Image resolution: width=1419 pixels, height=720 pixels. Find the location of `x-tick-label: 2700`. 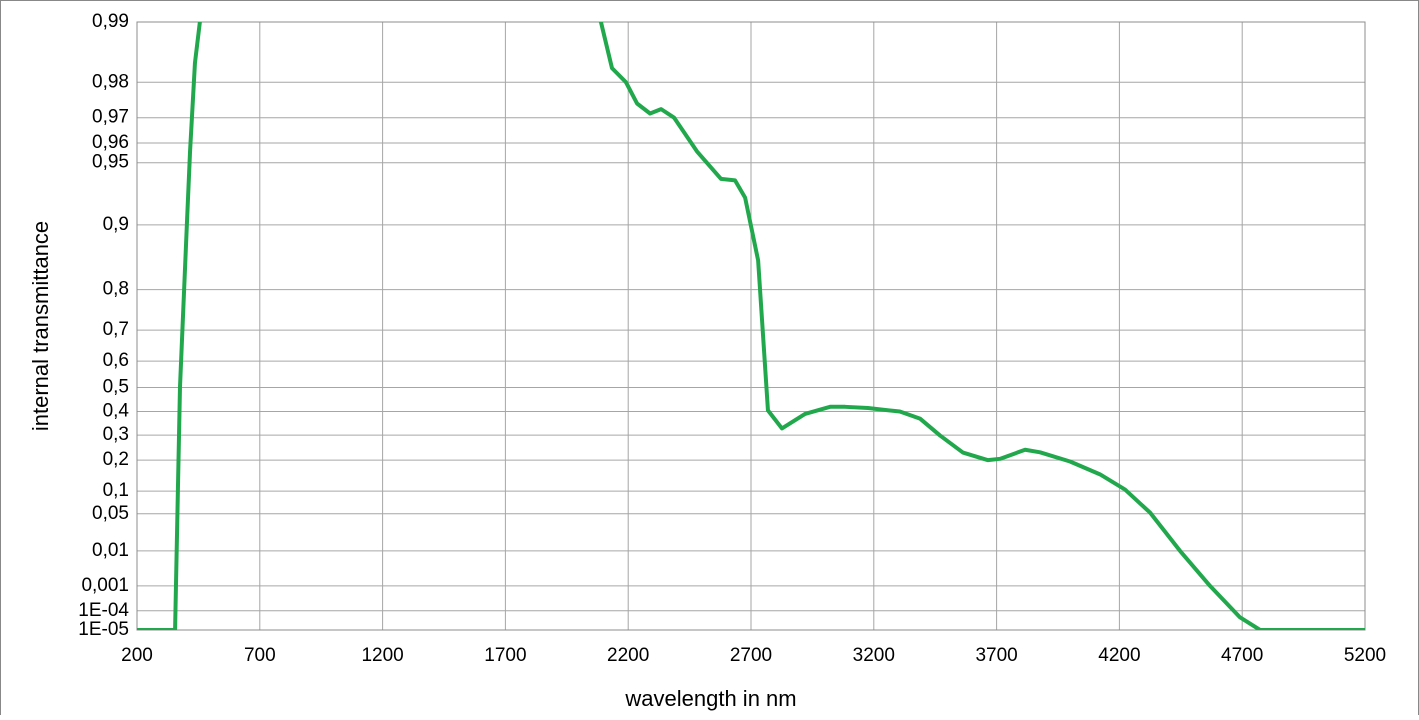

x-tick-label: 2700 is located at coordinates (751, 655).